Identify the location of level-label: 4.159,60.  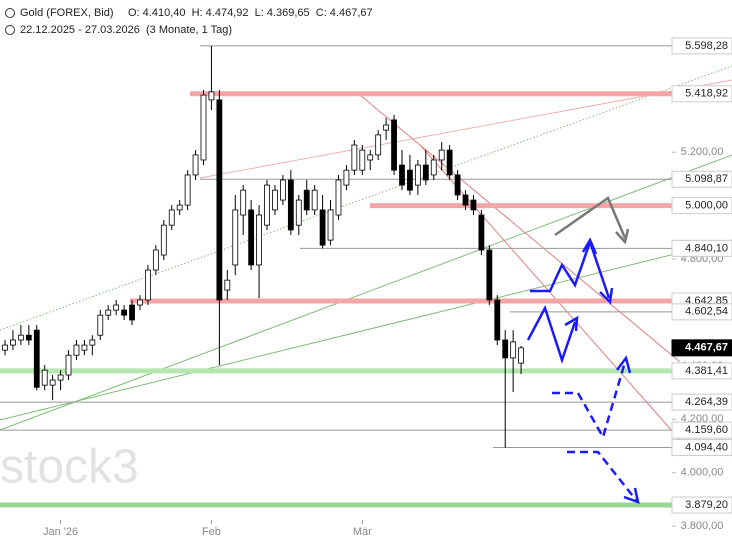
(706, 430).